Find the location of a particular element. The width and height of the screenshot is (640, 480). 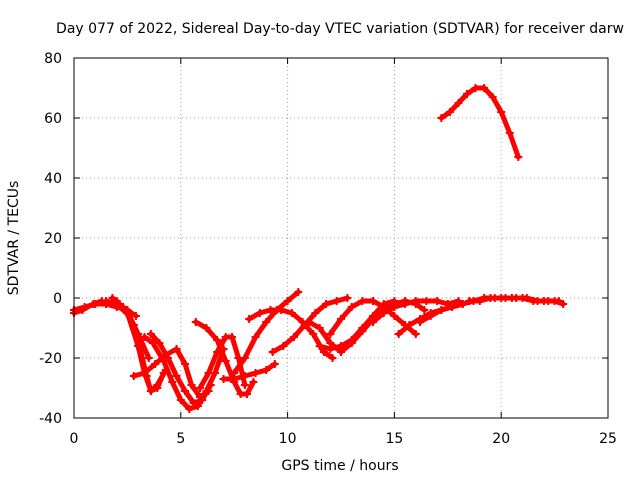

y-tick-label: 20 is located at coordinates (53, 239).